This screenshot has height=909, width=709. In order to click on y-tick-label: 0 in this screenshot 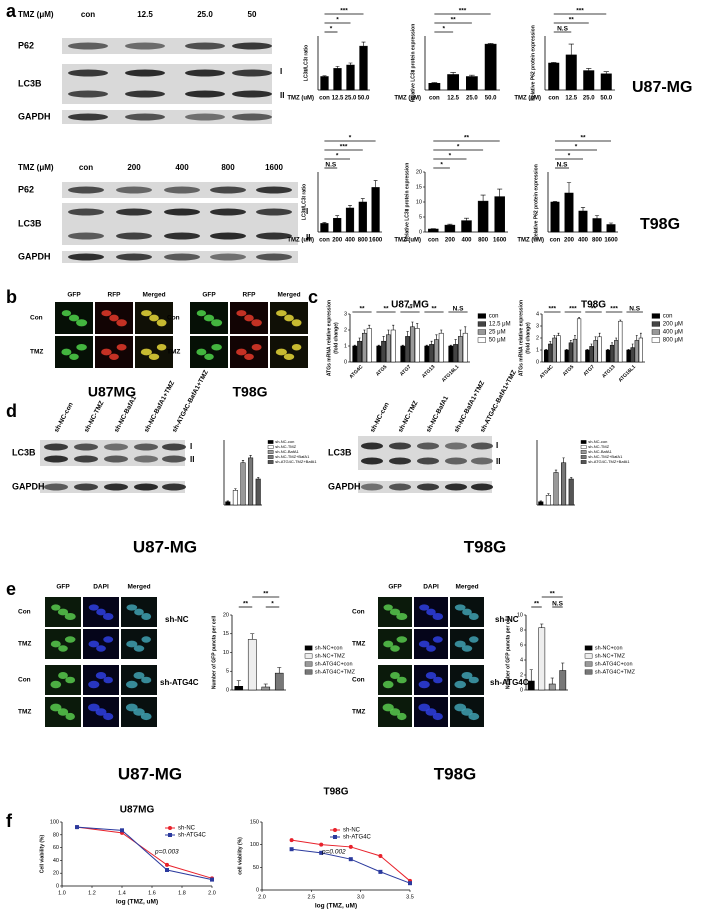, I will do `click(57, 886)`.